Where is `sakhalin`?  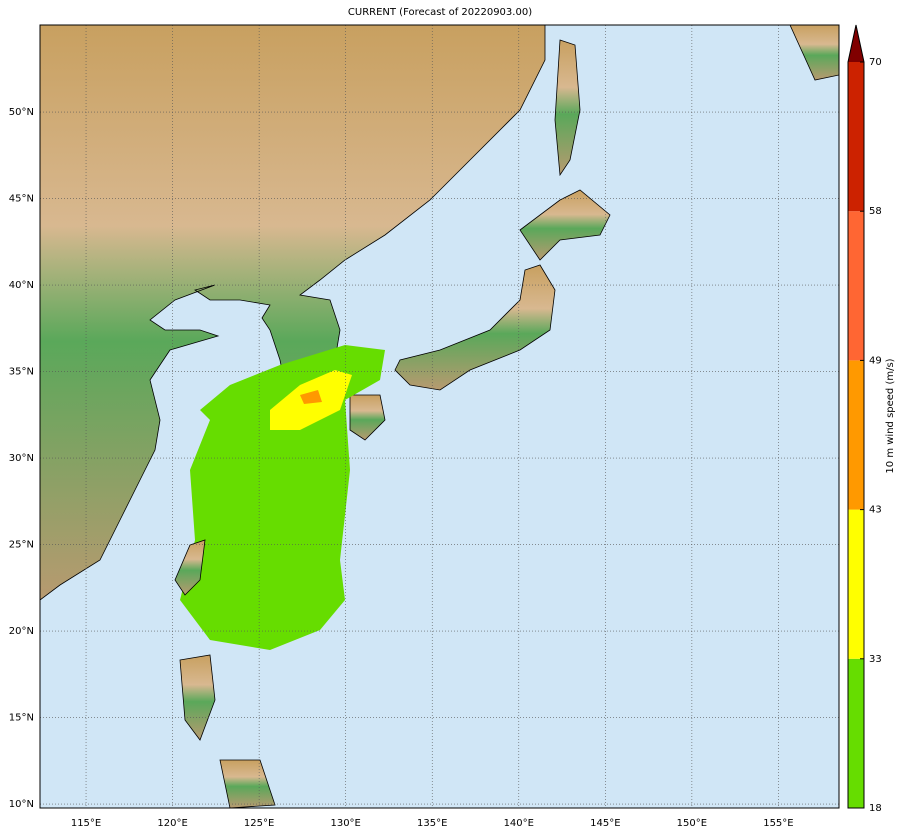
sakhalin is located at coordinates (567, 108).